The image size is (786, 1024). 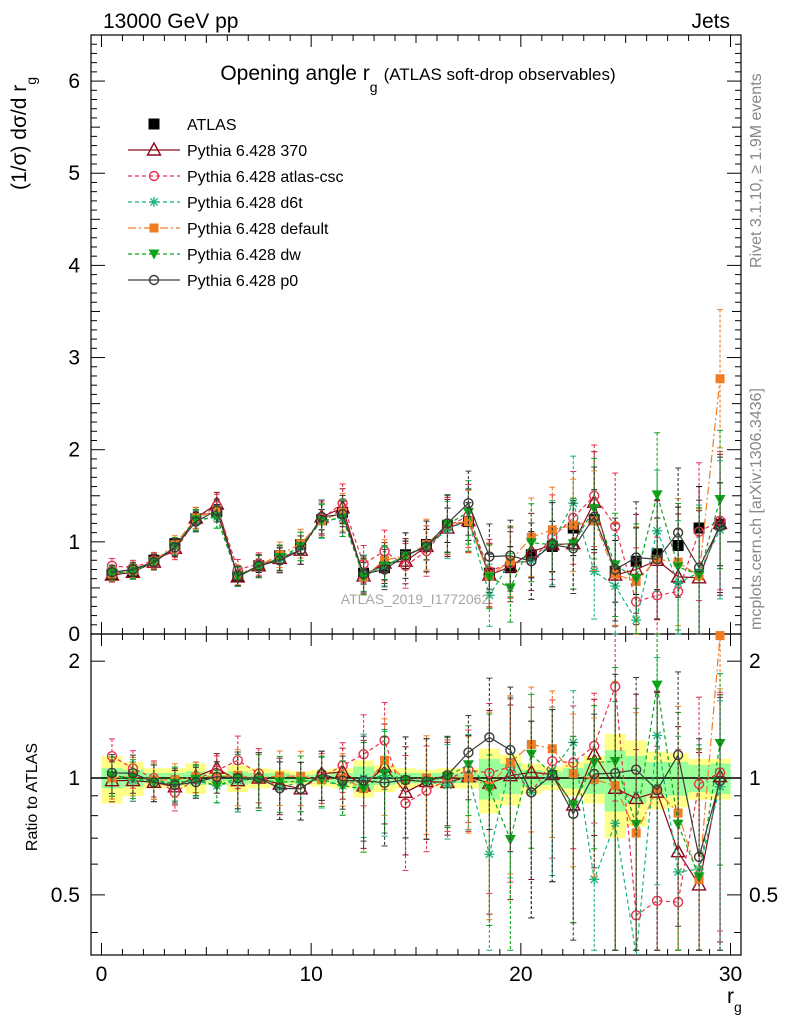 I want to click on ratio-y-tick-label-right: 0.5, so click(x=763, y=895).